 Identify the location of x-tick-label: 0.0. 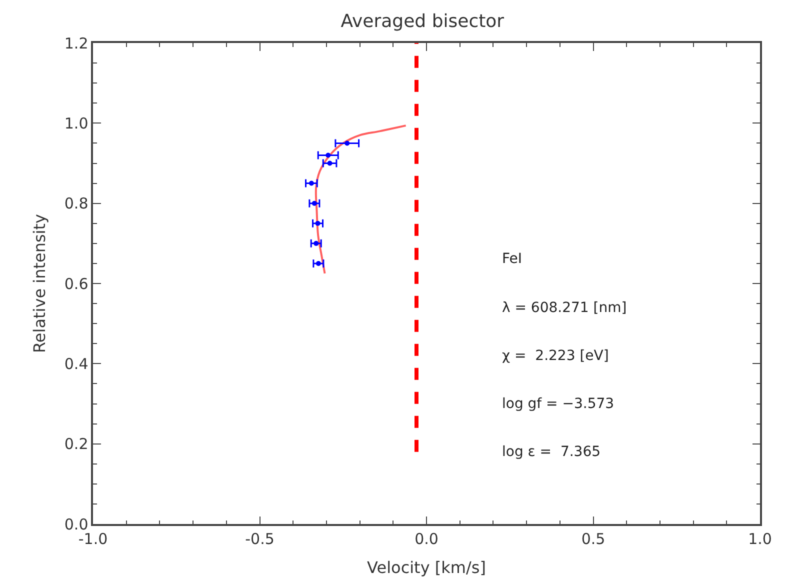
(426, 539).